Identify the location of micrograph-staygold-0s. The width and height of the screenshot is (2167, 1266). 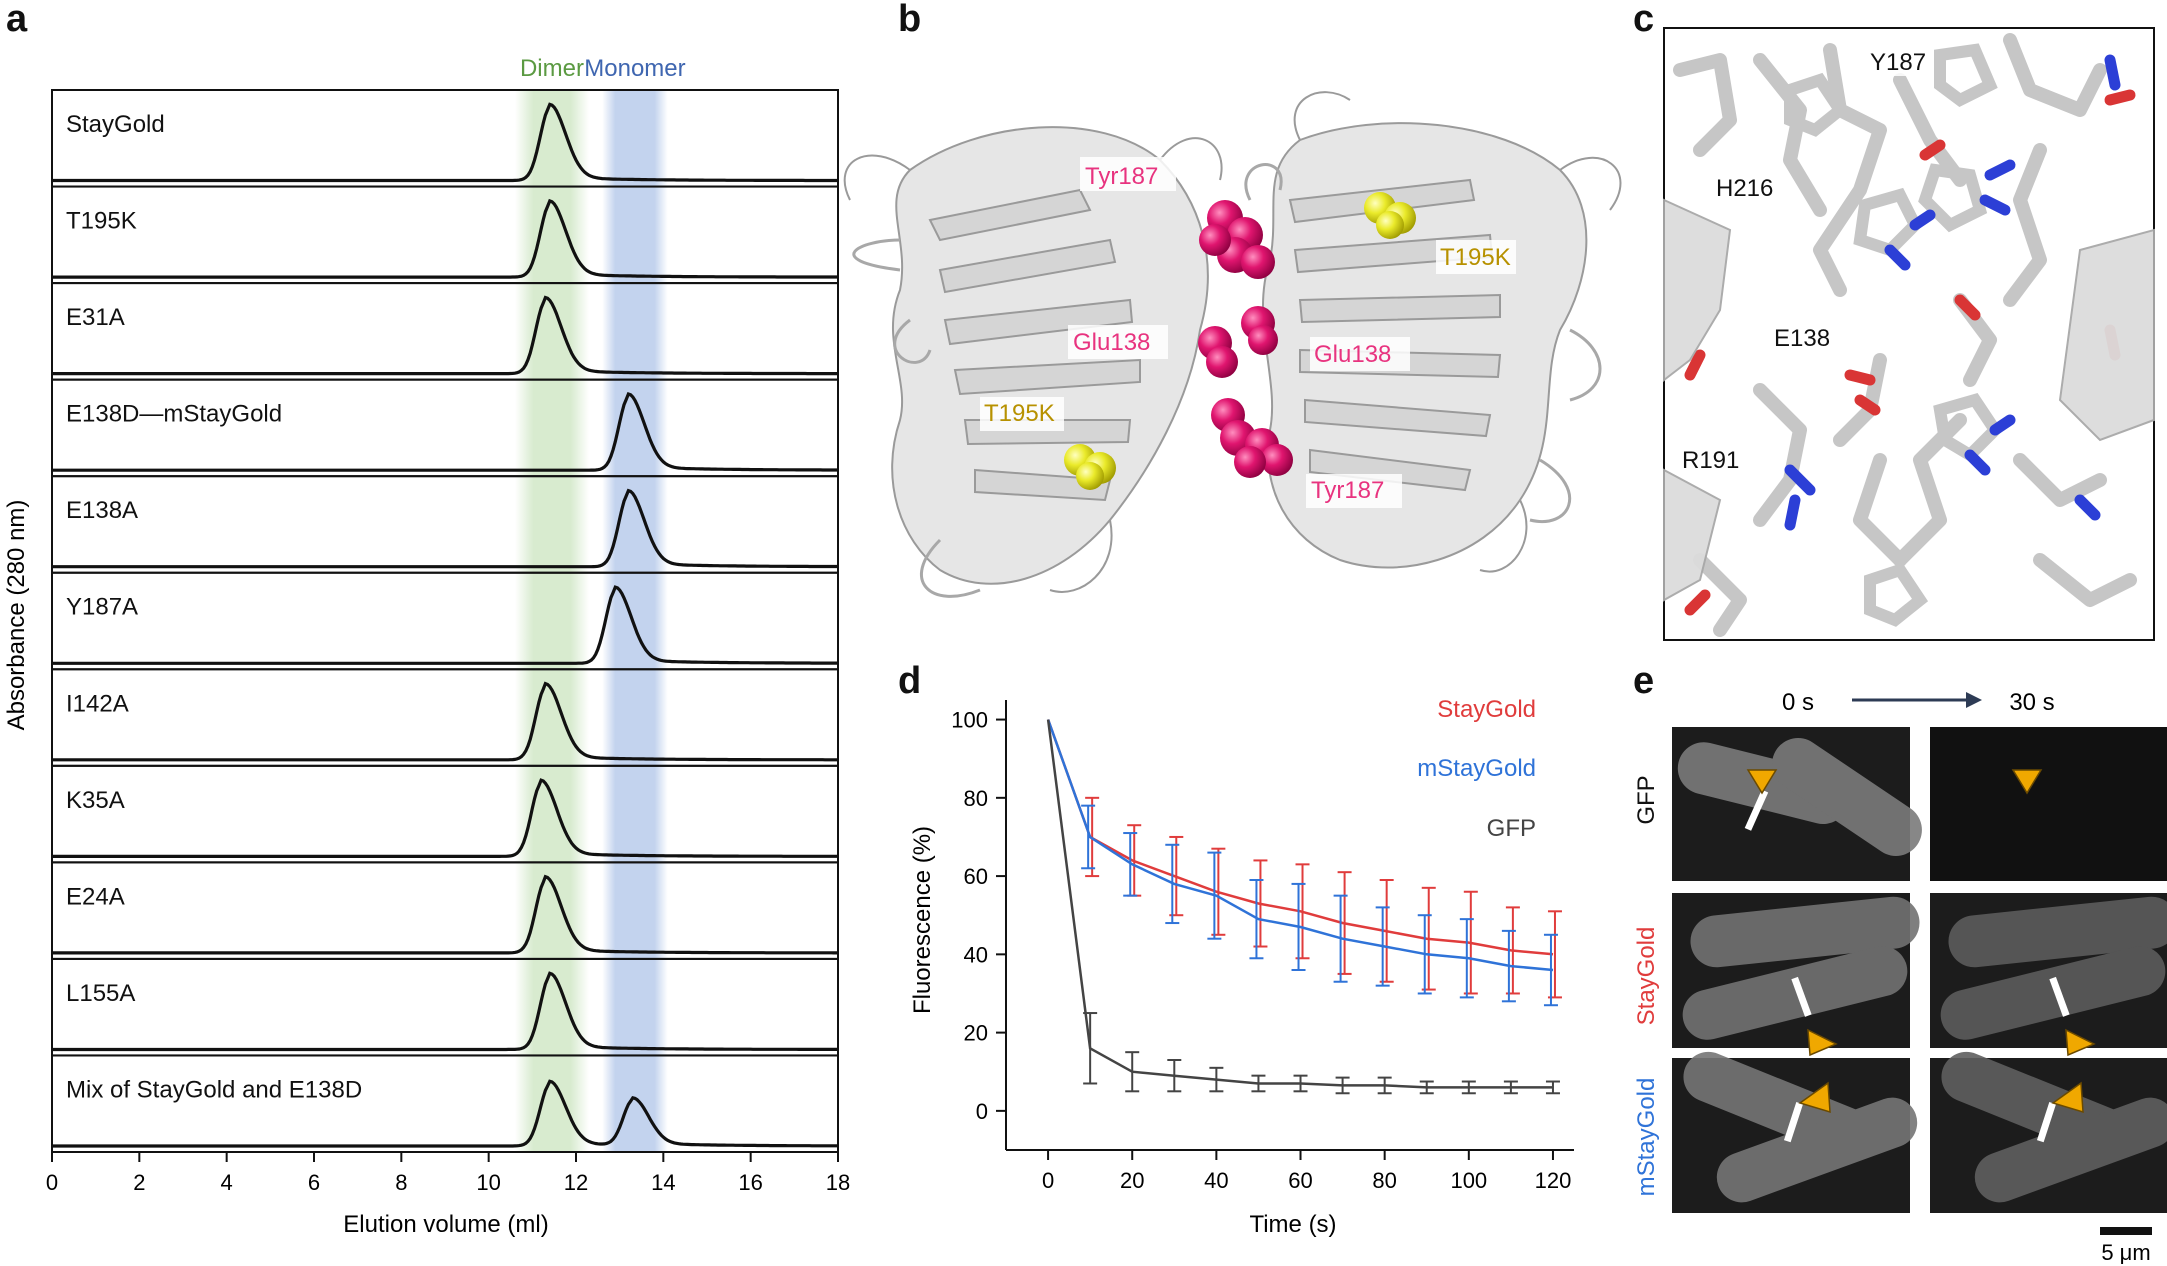
(1796, 975).